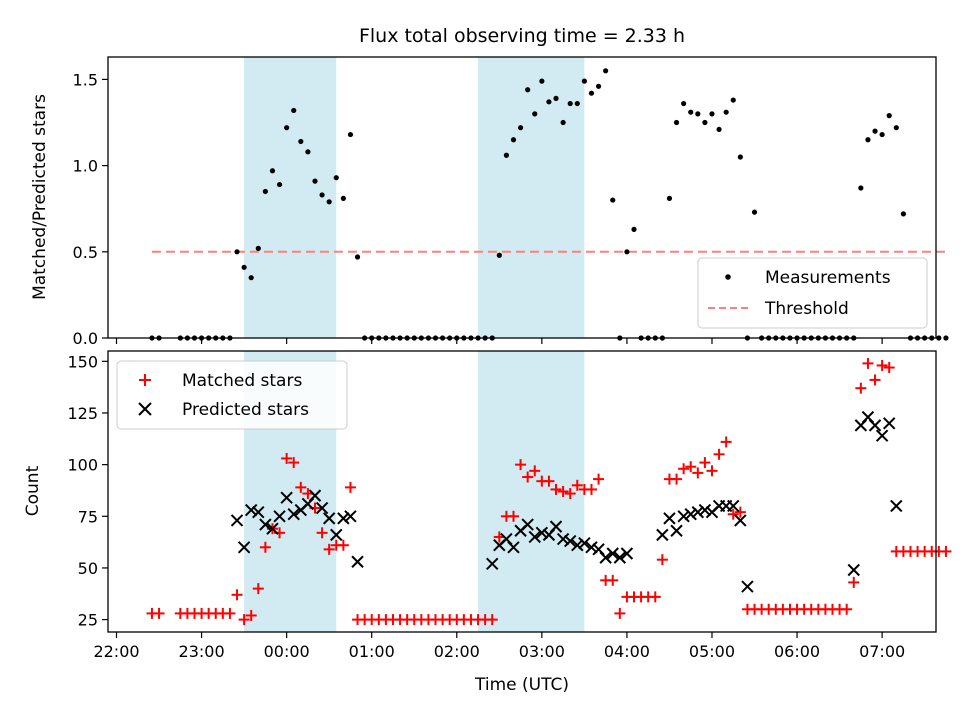 The image size is (960, 720). What do you see at coordinates (85, 166) in the screenshot?
I see `y-tick-label: 1.0` at bounding box center [85, 166].